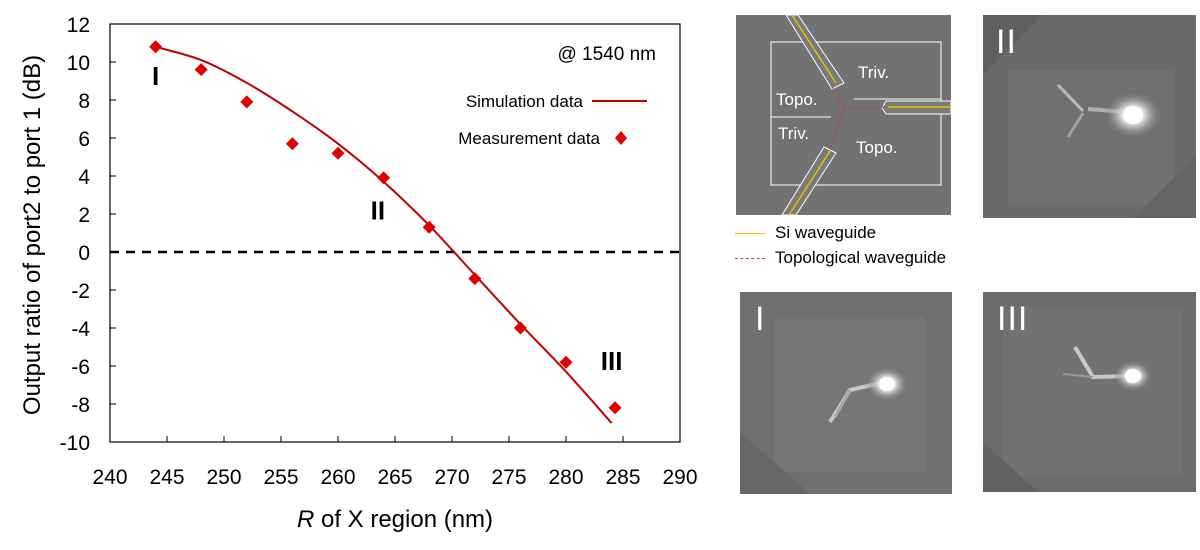 The width and height of the screenshot is (1200, 550). What do you see at coordinates (84, 215) in the screenshot?
I see `y-tick-label: 2` at bounding box center [84, 215].